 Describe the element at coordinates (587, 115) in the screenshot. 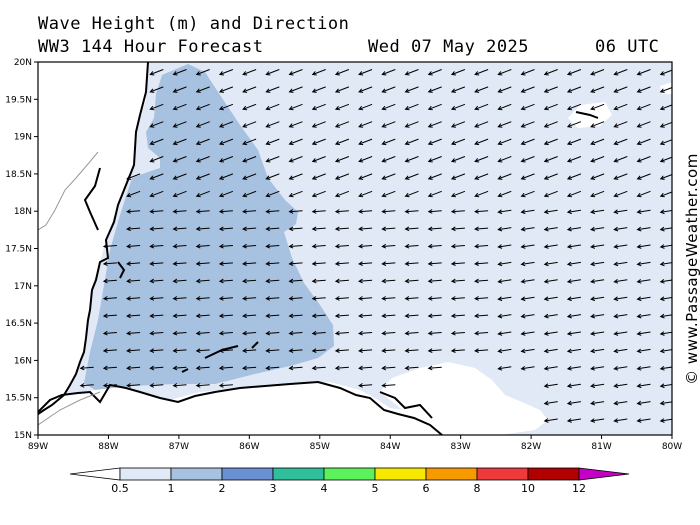

I see `island-swan` at that location.